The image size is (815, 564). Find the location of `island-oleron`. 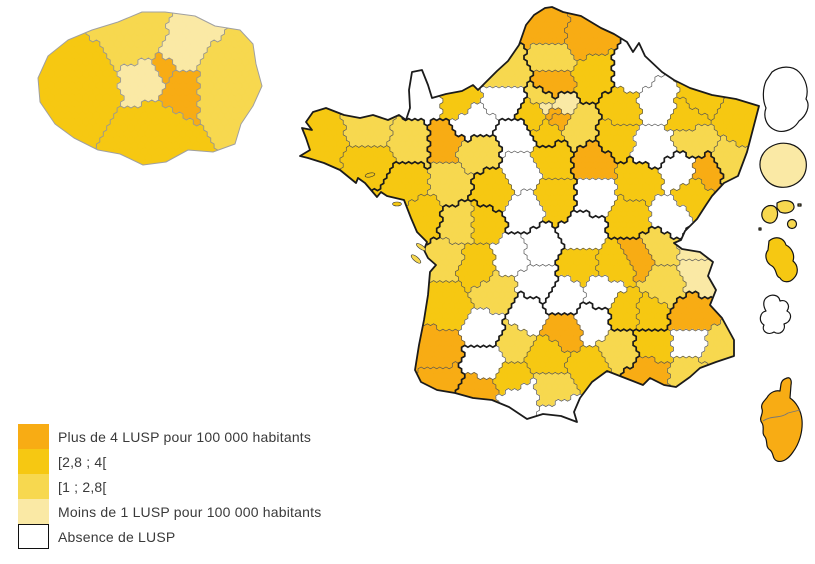

island-oleron is located at coordinates (416, 259).